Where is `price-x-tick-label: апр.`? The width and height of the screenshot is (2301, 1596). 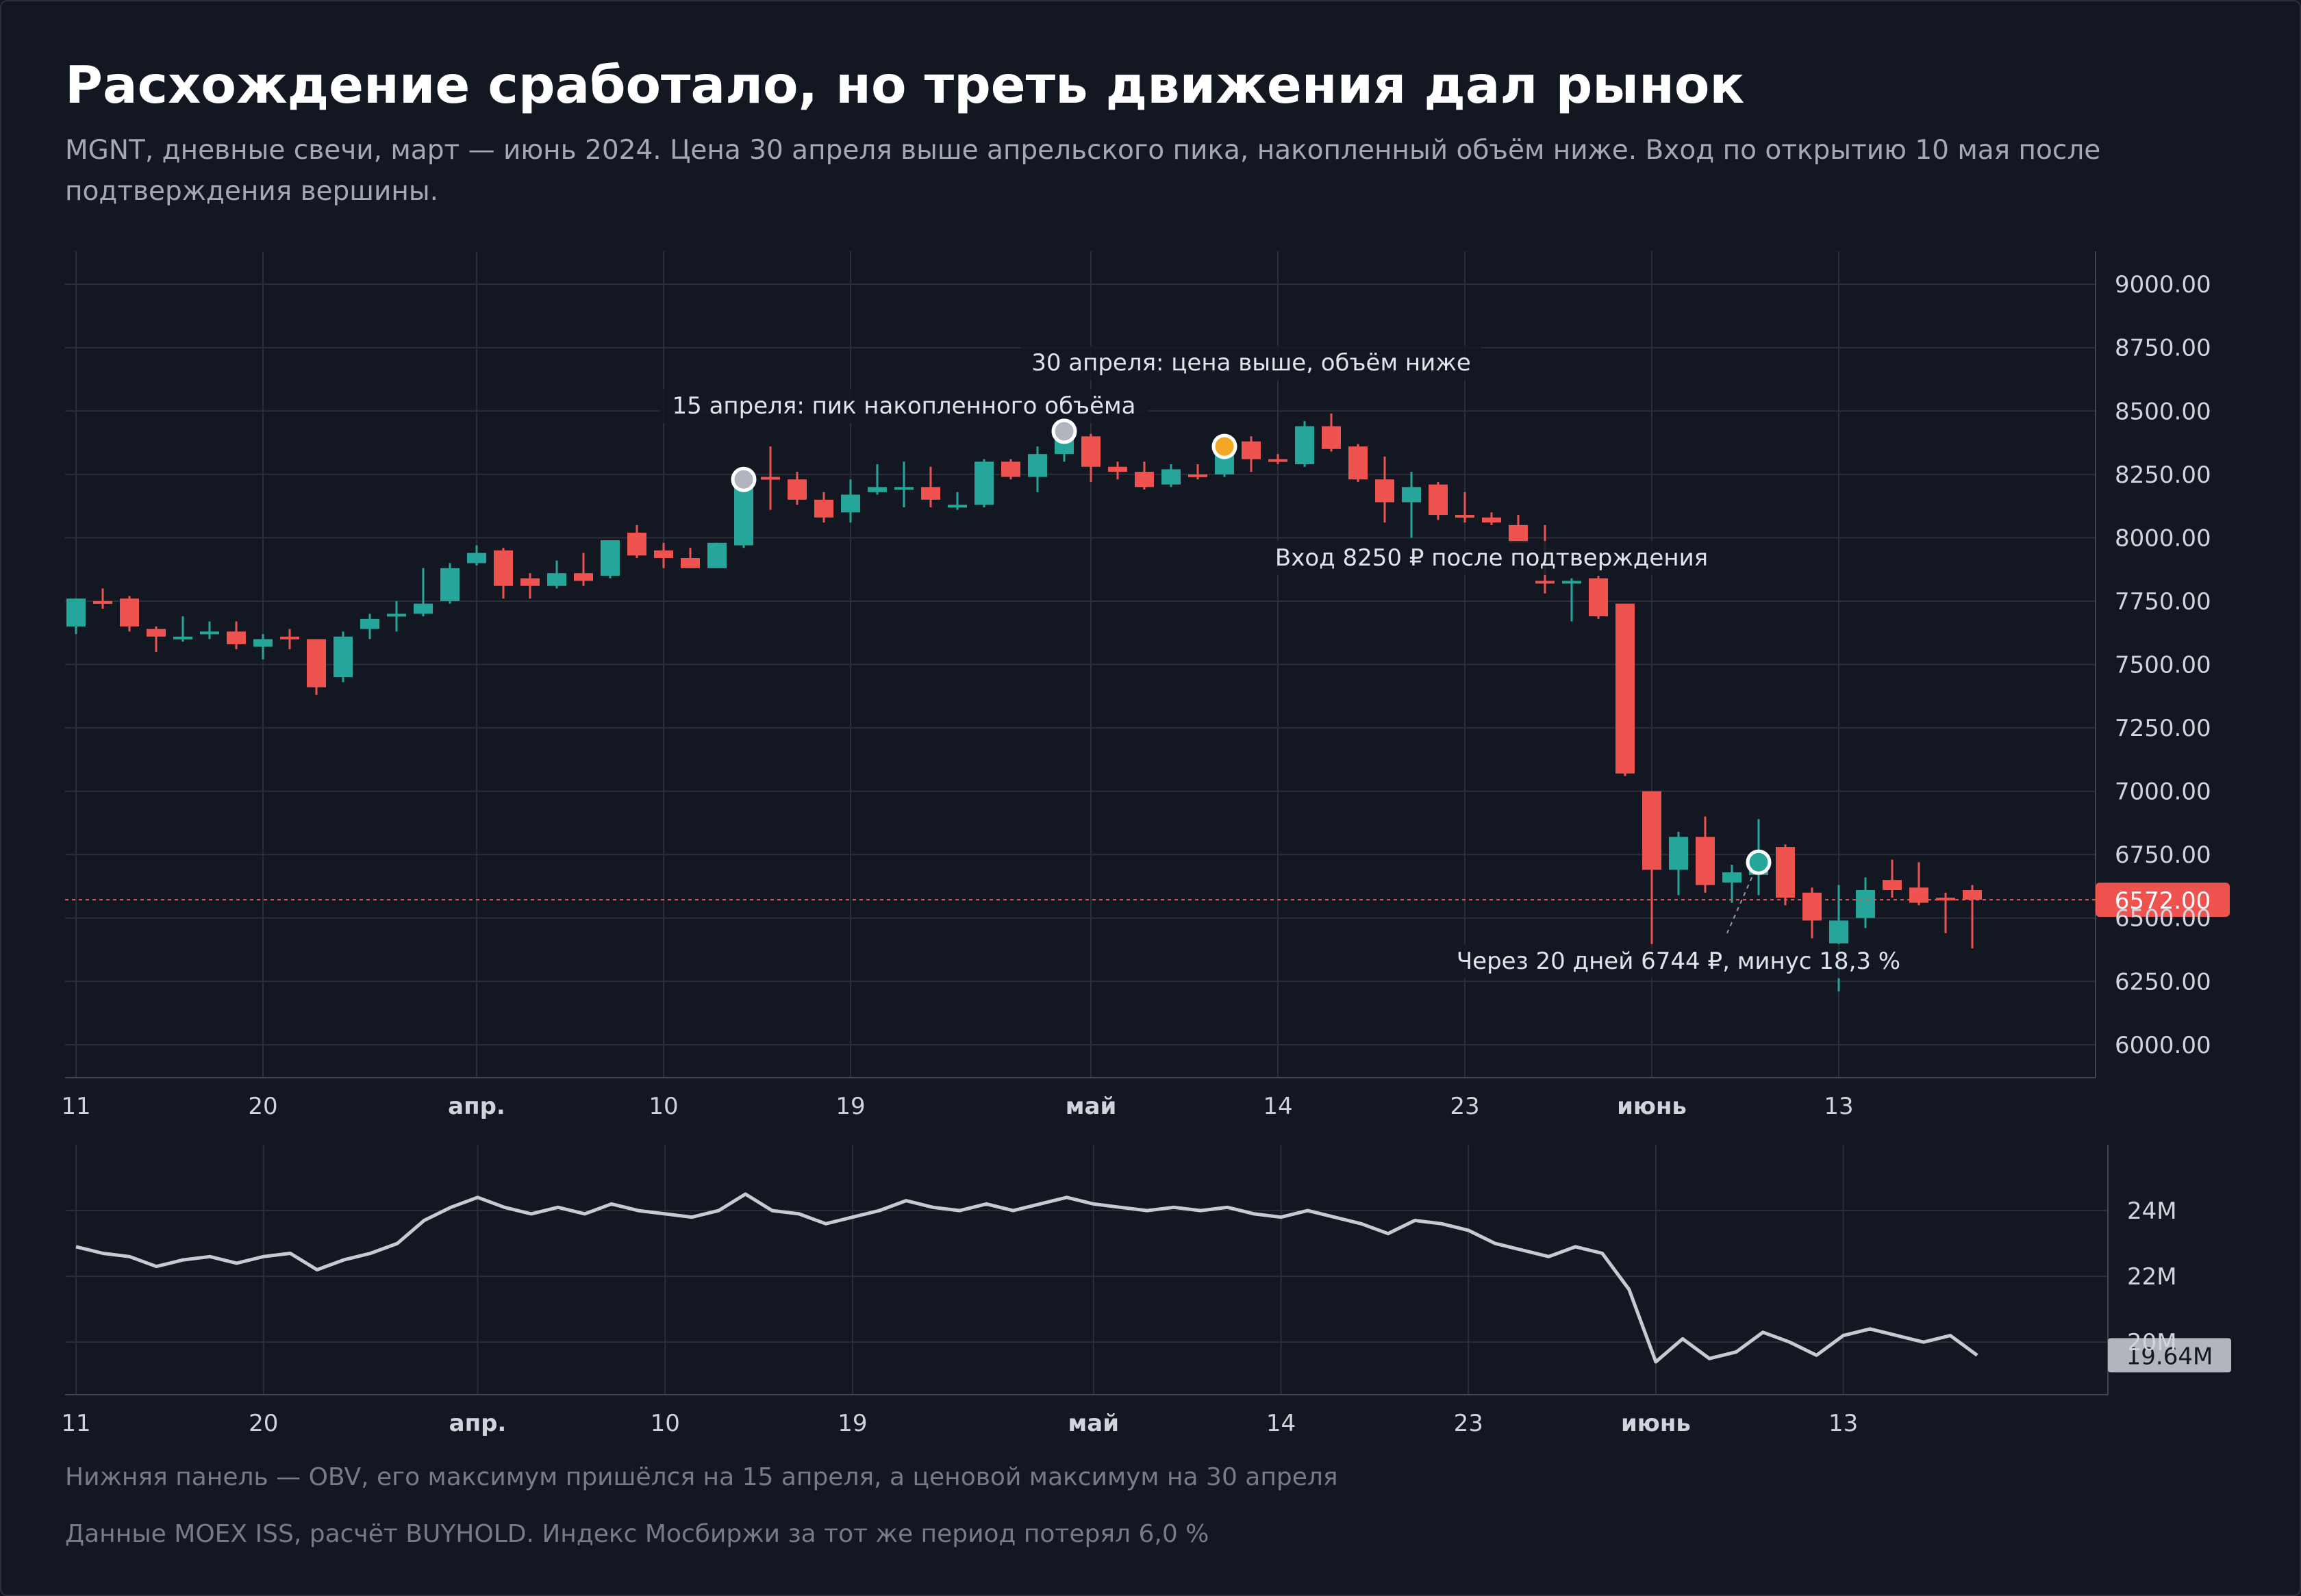
price-x-tick-label: апр. is located at coordinates (476, 1106).